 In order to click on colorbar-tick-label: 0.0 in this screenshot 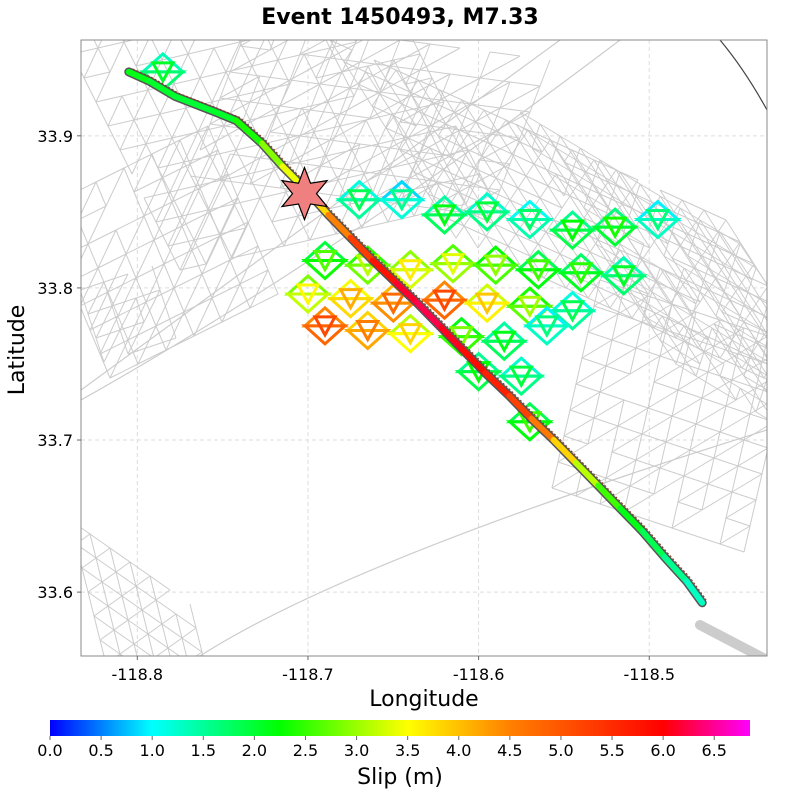, I will do `click(49, 750)`.